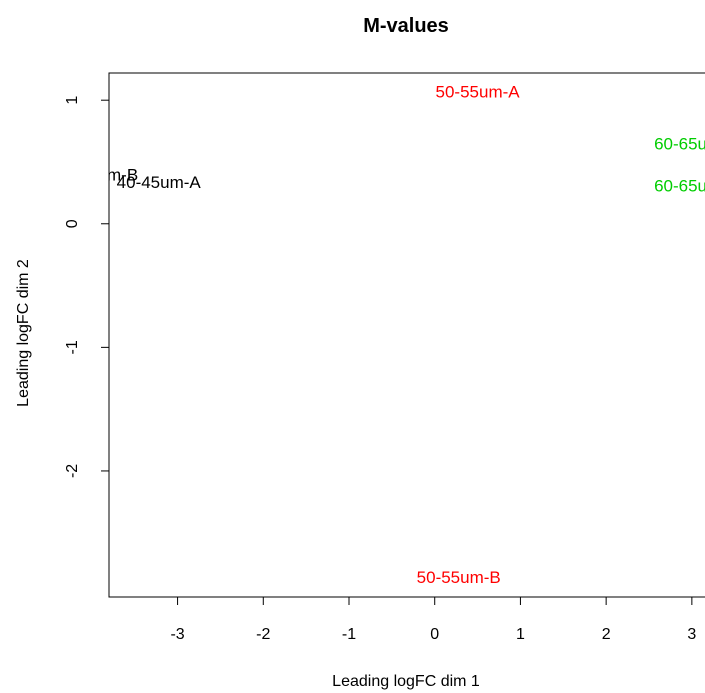 This screenshot has width=705, height=693. What do you see at coordinates (23, 333) in the screenshot?
I see `y-axis-label: Leading logFC dim 2` at bounding box center [23, 333].